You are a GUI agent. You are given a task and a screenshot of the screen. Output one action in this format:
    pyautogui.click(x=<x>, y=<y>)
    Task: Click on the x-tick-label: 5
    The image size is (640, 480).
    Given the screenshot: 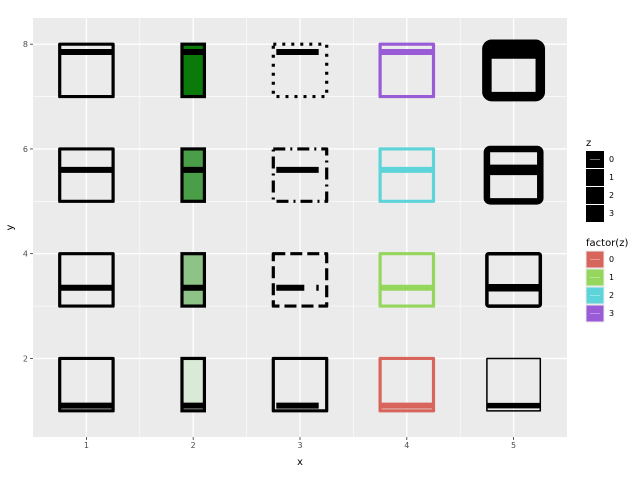 What is the action you would take?
    pyautogui.click(x=513, y=445)
    